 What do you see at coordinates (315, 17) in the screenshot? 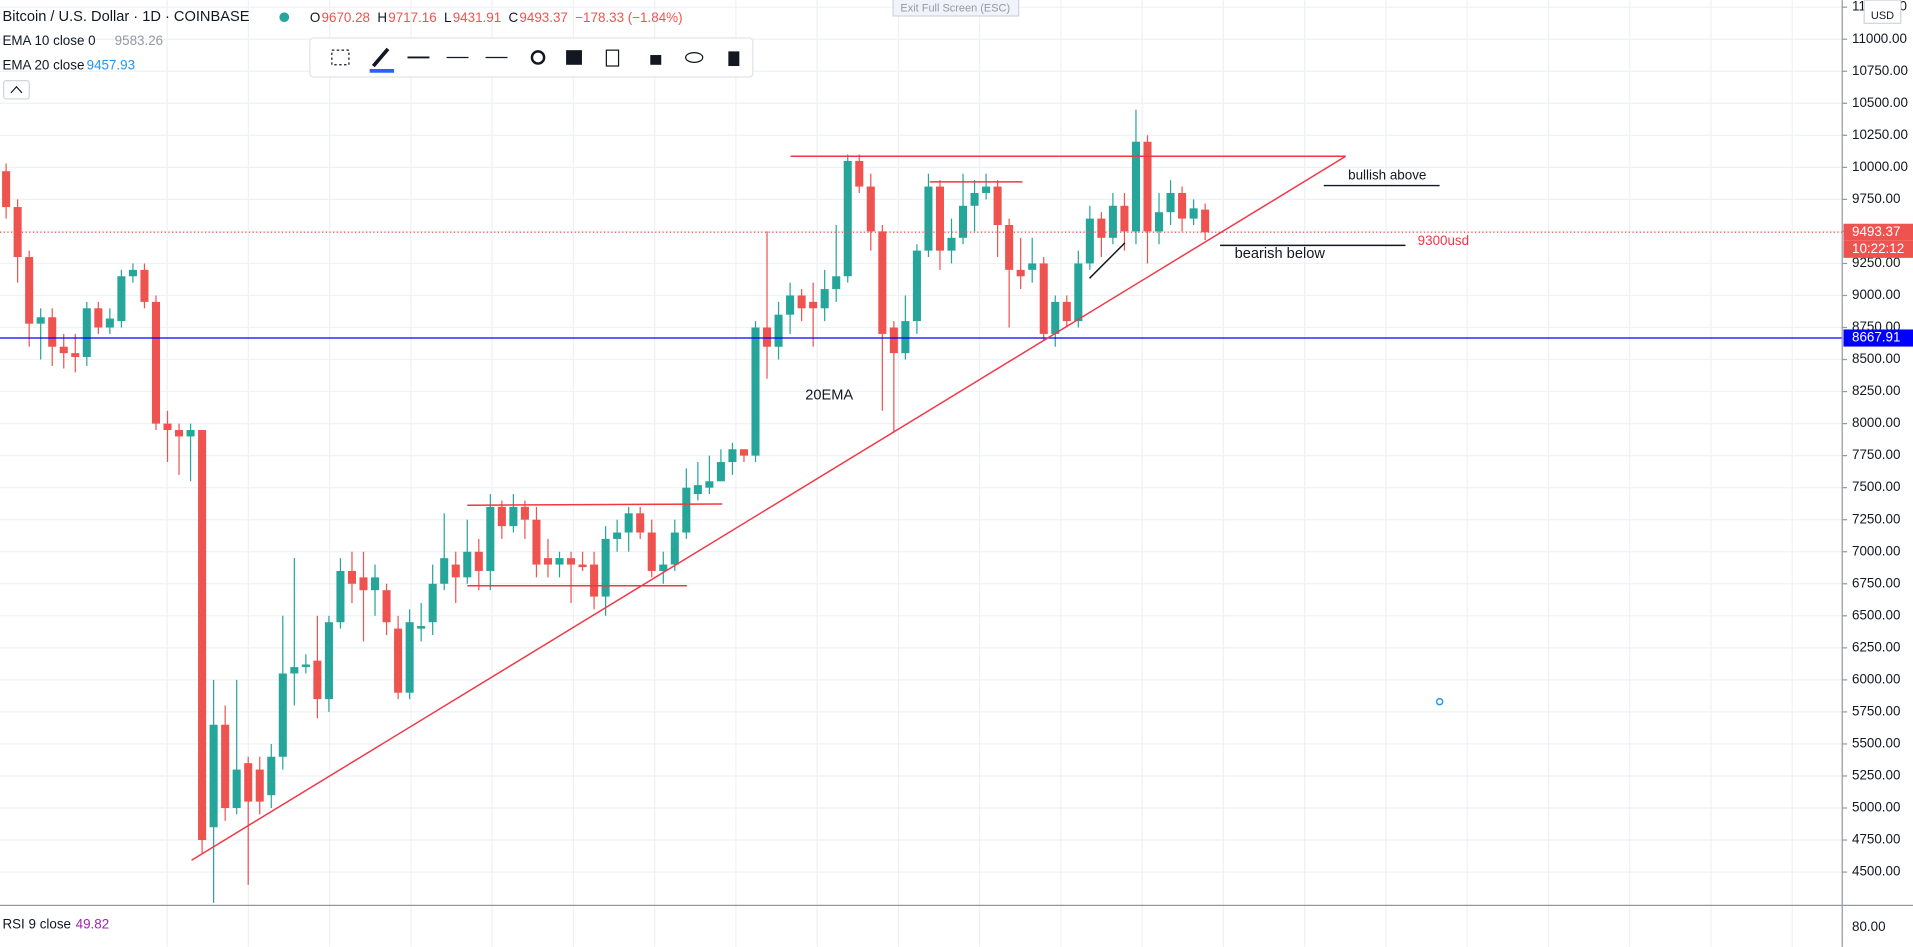
I see `ohlc-key: O` at bounding box center [315, 17].